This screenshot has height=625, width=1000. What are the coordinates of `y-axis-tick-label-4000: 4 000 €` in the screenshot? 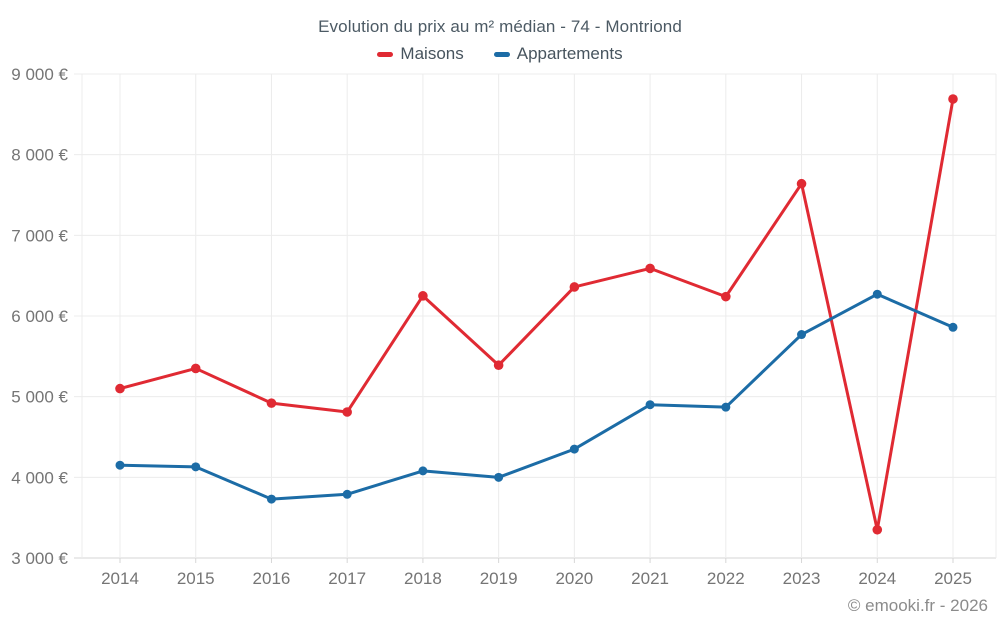 It's located at (39, 477).